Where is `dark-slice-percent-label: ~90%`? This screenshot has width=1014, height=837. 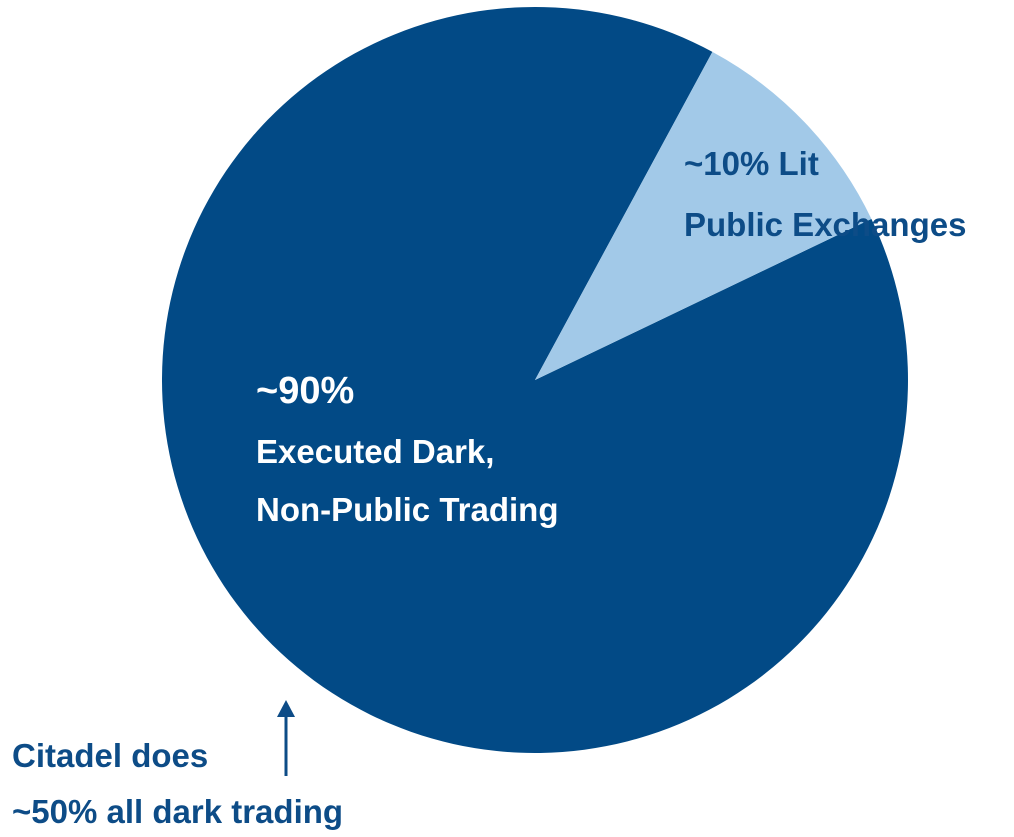 dark-slice-percent-label: ~90% is located at coordinates (305, 391).